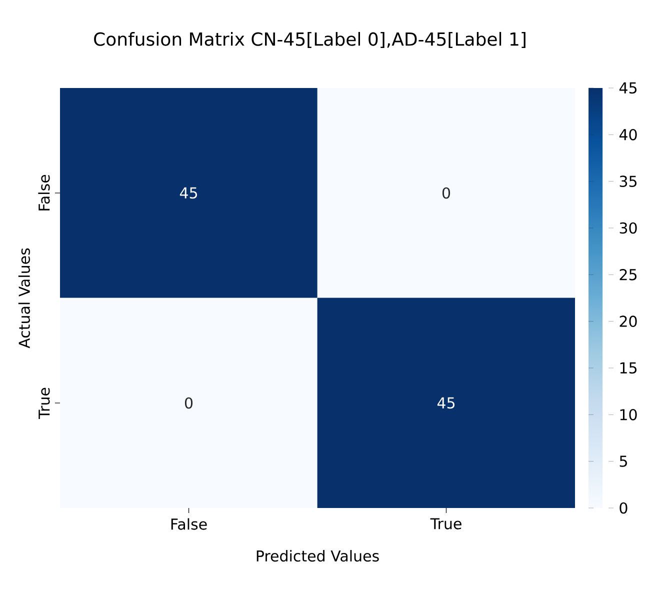 The width and height of the screenshot is (670, 593). What do you see at coordinates (317, 556) in the screenshot?
I see `x-axis-title: Predicted Values` at bounding box center [317, 556].